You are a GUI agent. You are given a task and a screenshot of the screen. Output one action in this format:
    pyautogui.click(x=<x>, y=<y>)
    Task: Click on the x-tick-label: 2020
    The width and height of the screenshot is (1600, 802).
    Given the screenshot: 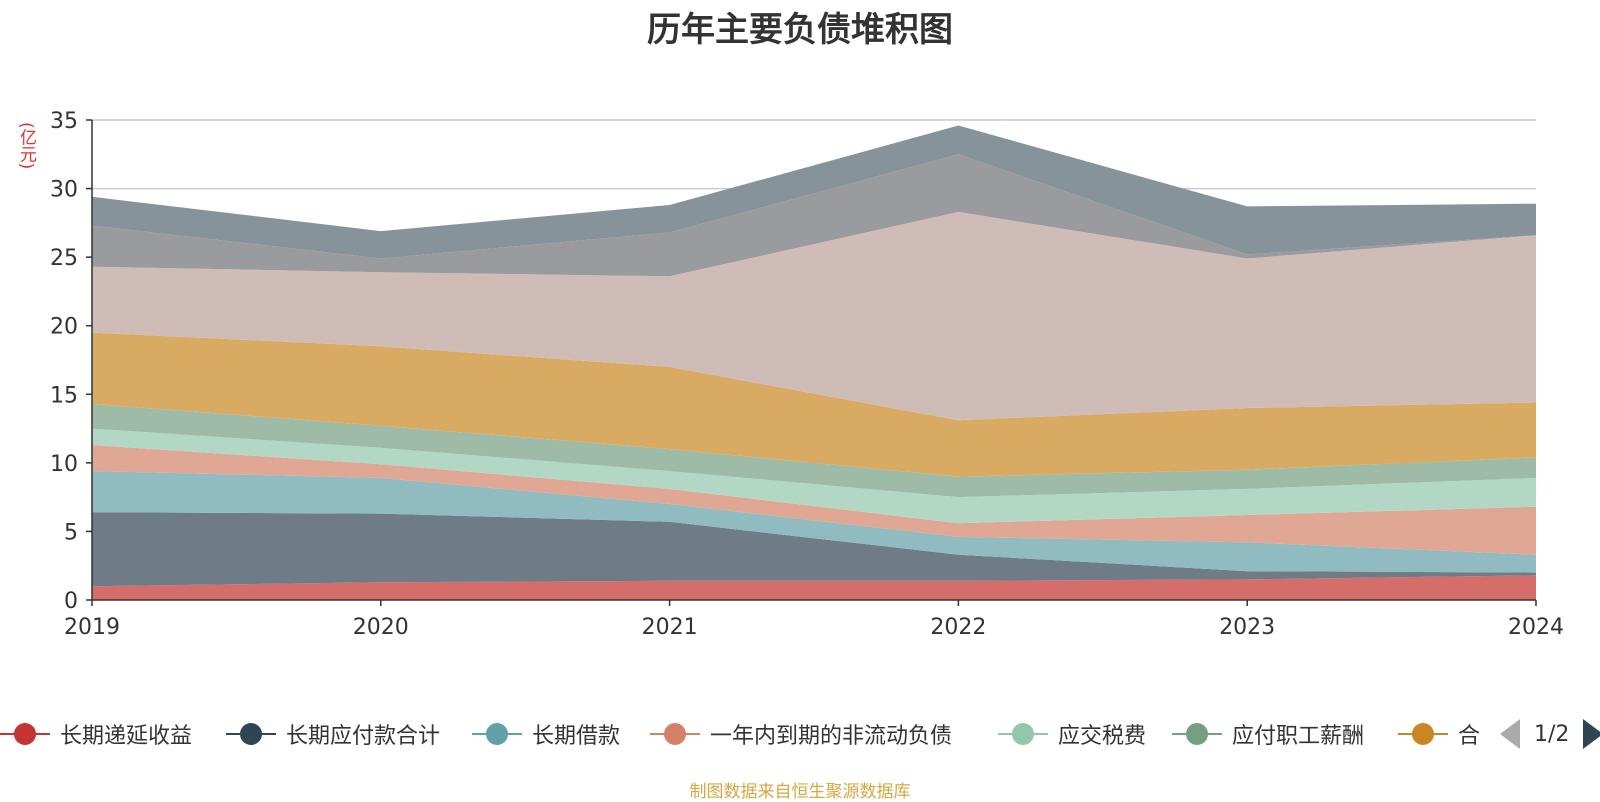 What is the action you would take?
    pyautogui.click(x=381, y=627)
    